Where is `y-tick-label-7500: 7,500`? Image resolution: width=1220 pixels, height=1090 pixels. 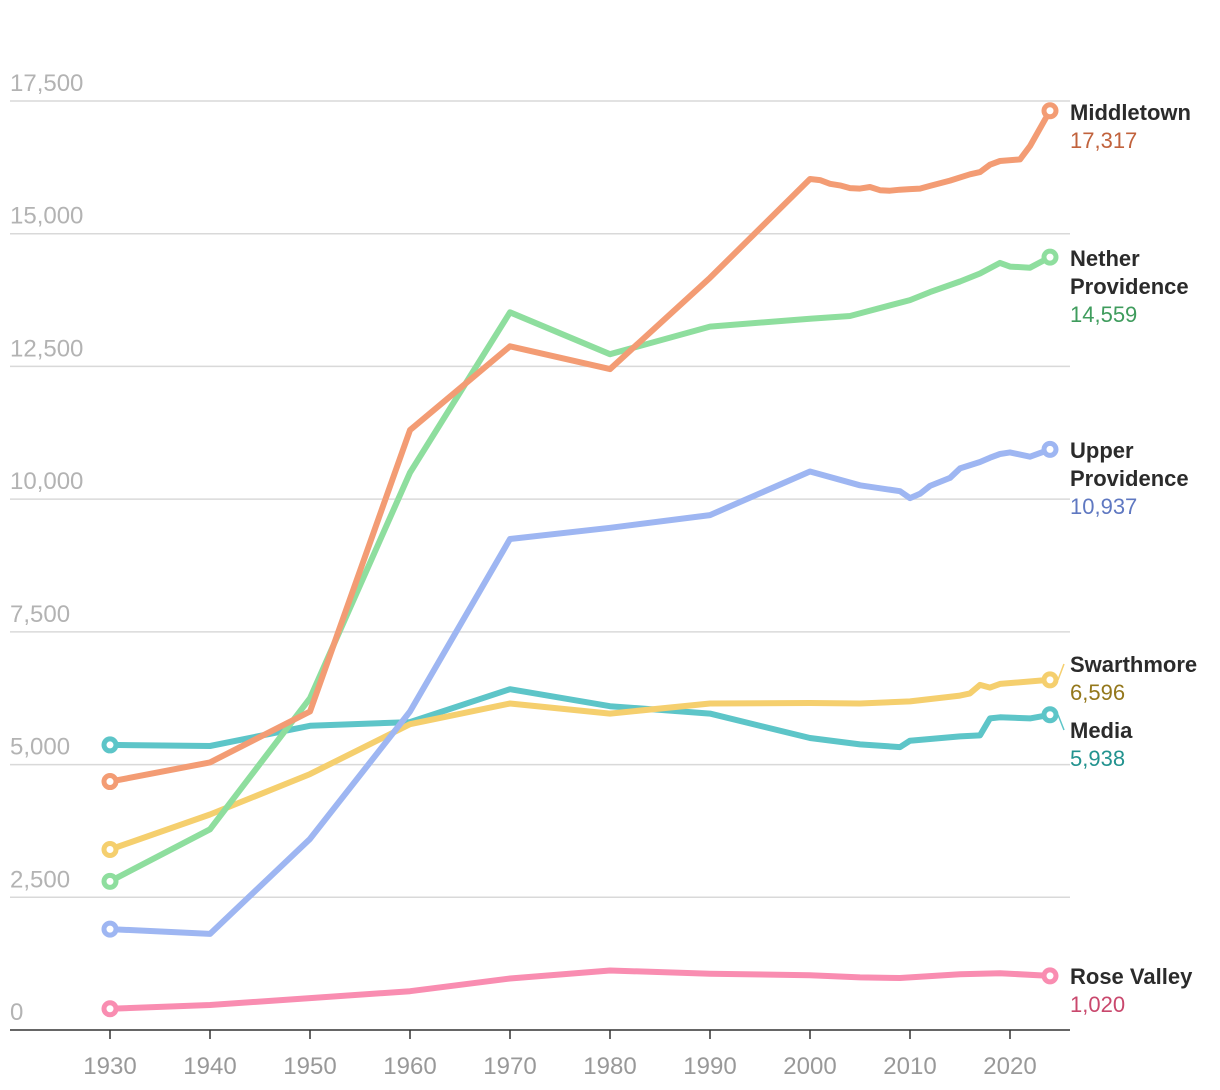 y-tick-label-7500: 7,500 is located at coordinates (40, 614).